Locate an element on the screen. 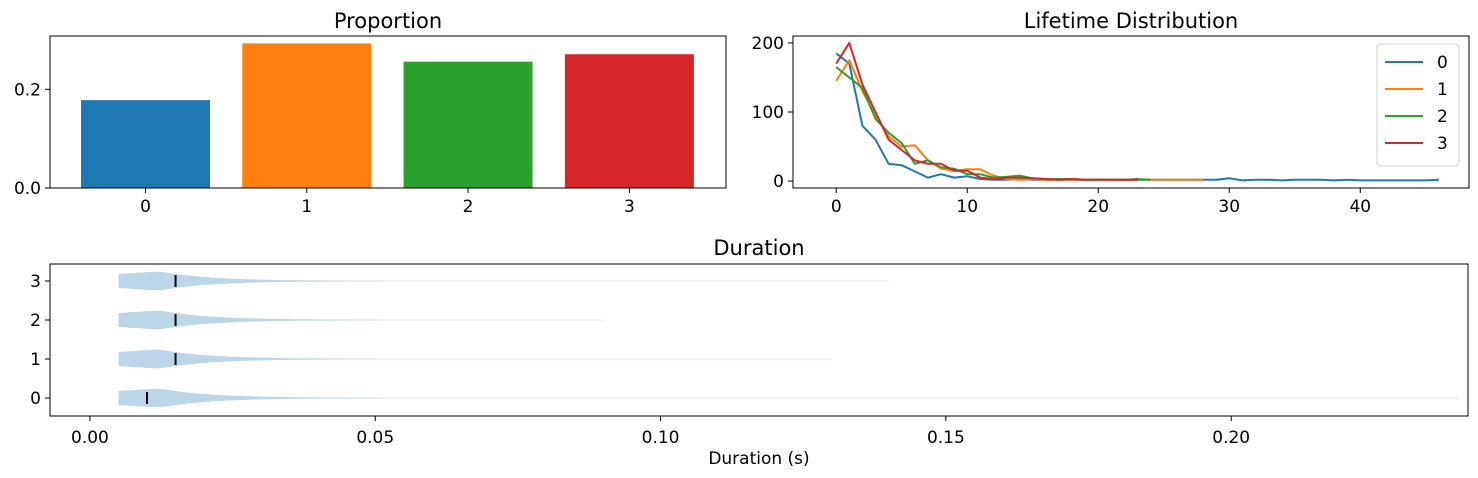 The height and width of the screenshot is (478, 1478). legend-box is located at coordinates (1418, 105).